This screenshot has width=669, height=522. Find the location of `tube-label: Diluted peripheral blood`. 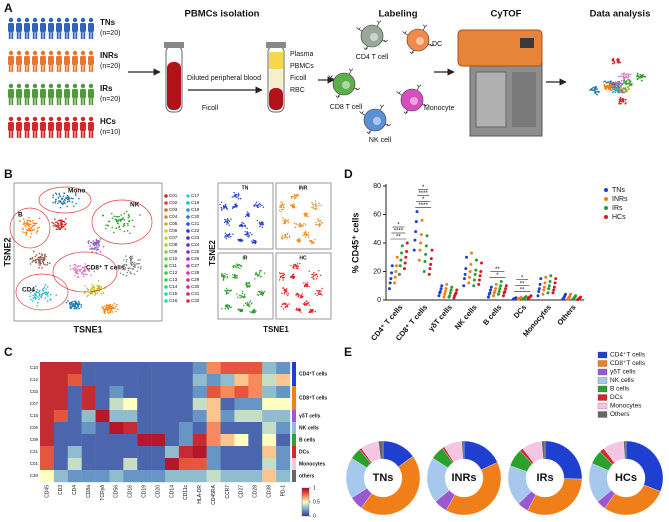

tube-label: Diluted peripheral blood is located at coordinates (224, 78).